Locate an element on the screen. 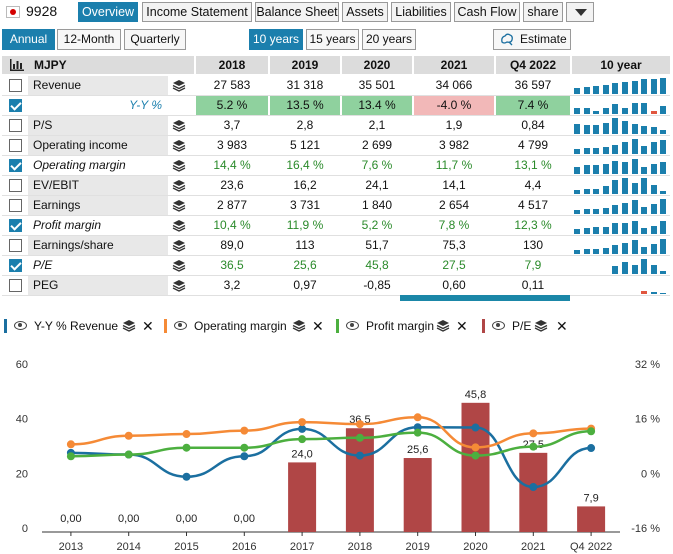  table-row: P/E 36,5 25,6 45,8 27,5 7,9 is located at coordinates (336, 266).